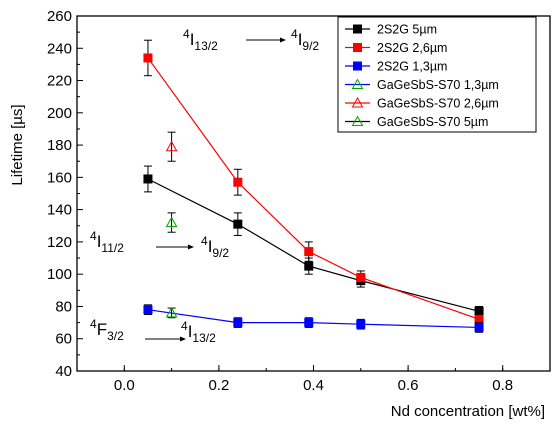 The image size is (560, 429). I want to click on annotation-1-to: 4I9/2, so click(305, 40).